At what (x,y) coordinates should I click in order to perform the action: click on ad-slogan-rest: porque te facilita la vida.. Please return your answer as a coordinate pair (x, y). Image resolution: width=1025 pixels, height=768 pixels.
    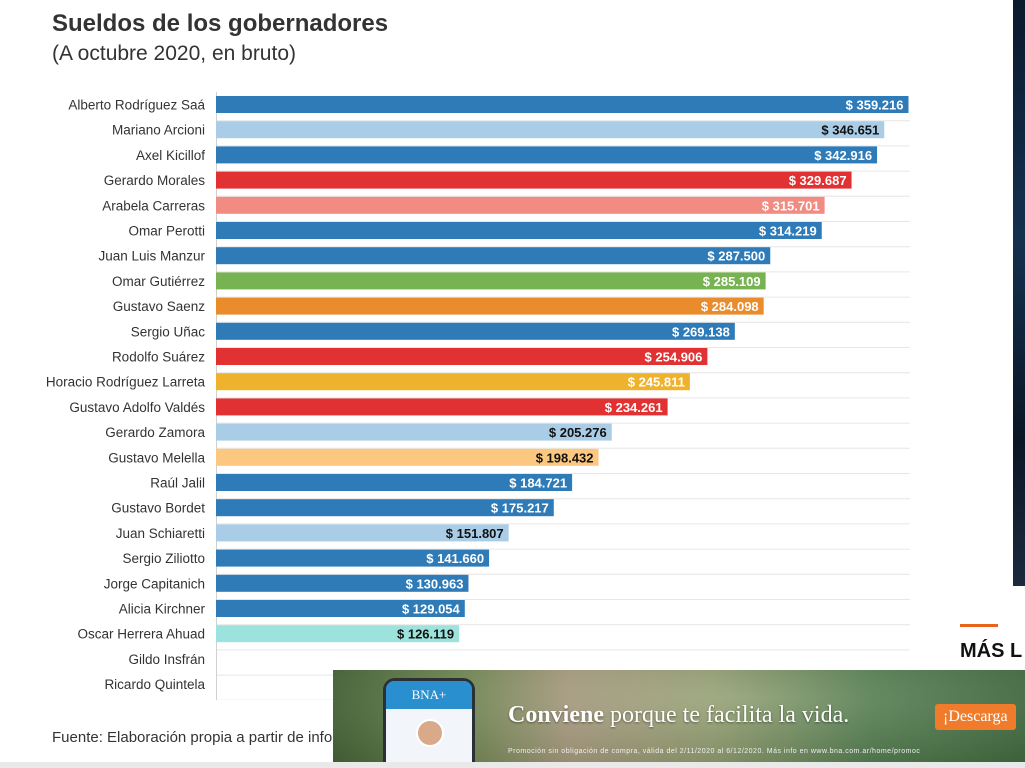
    Looking at the image, I should click on (727, 715).